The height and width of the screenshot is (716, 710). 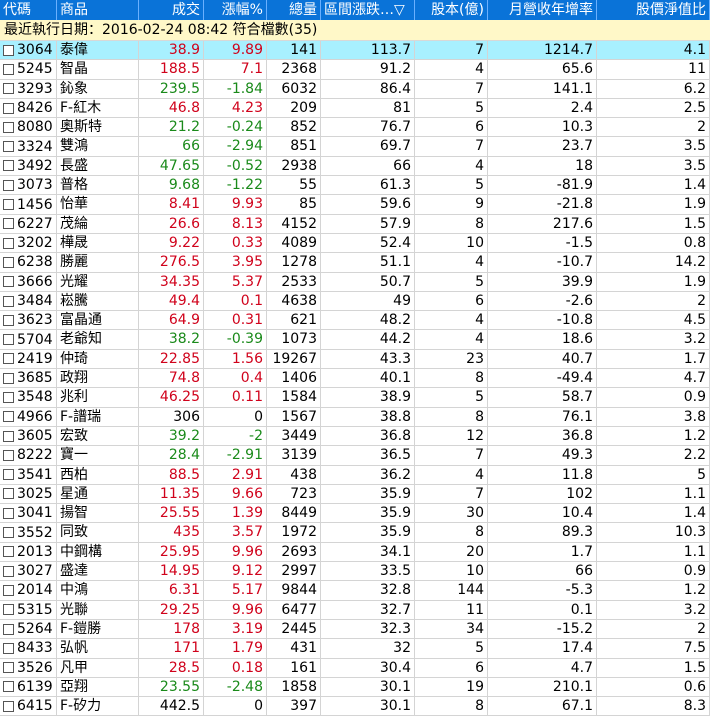 I want to click on table-row: 3666 光耀 34.35 5.37 2533 50.7 5 39.9 1.9, so click(x=355, y=282).